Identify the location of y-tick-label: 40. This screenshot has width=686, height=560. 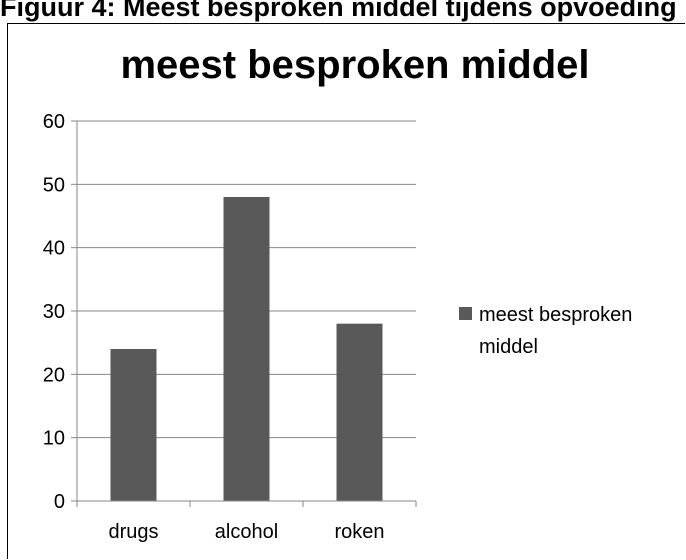
(54, 249).